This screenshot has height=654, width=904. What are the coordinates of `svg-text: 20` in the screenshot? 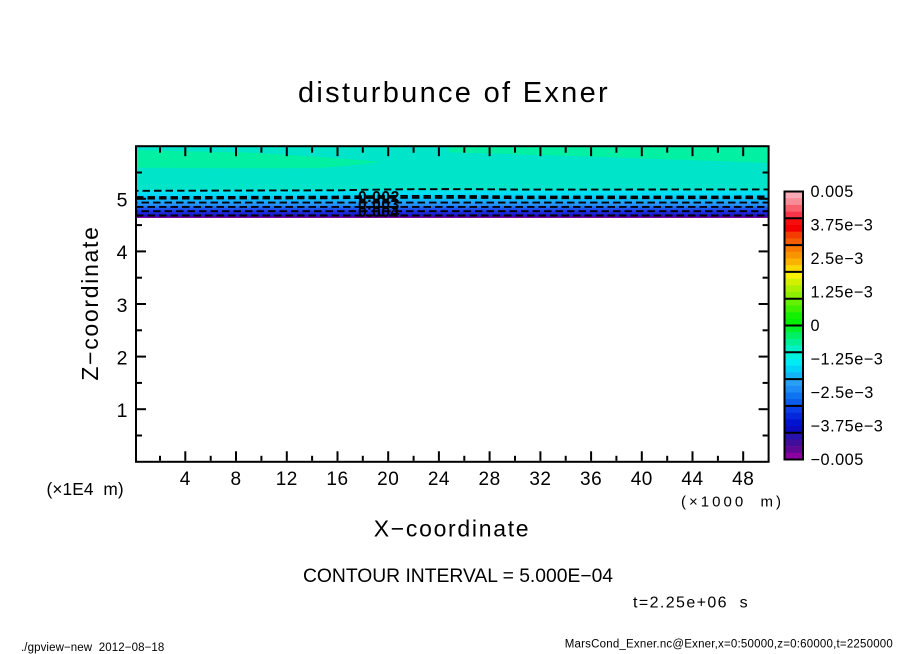 It's located at (388, 479).